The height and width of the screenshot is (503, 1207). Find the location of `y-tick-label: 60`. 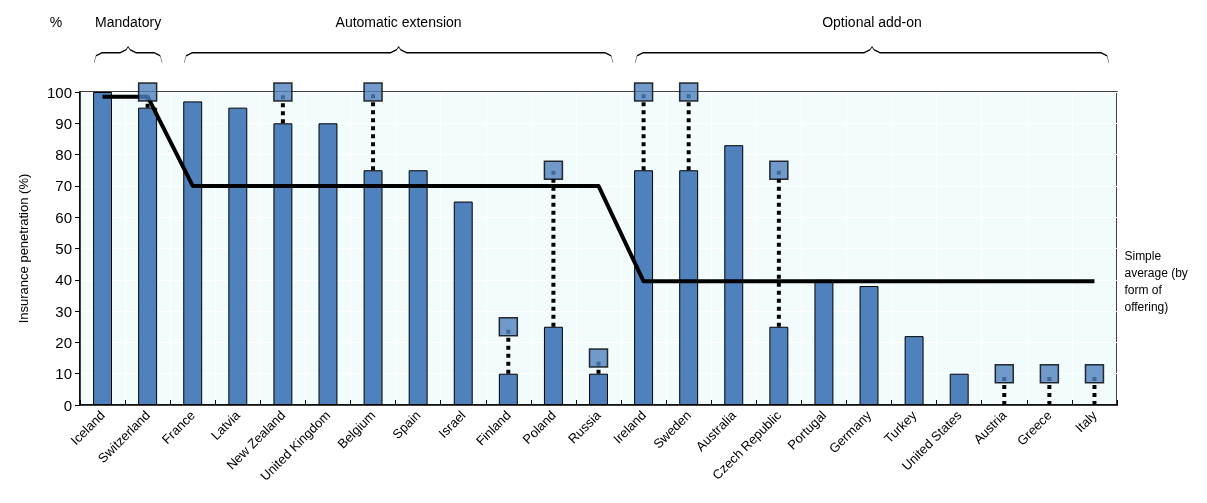

y-tick-label: 60 is located at coordinates (63, 217).